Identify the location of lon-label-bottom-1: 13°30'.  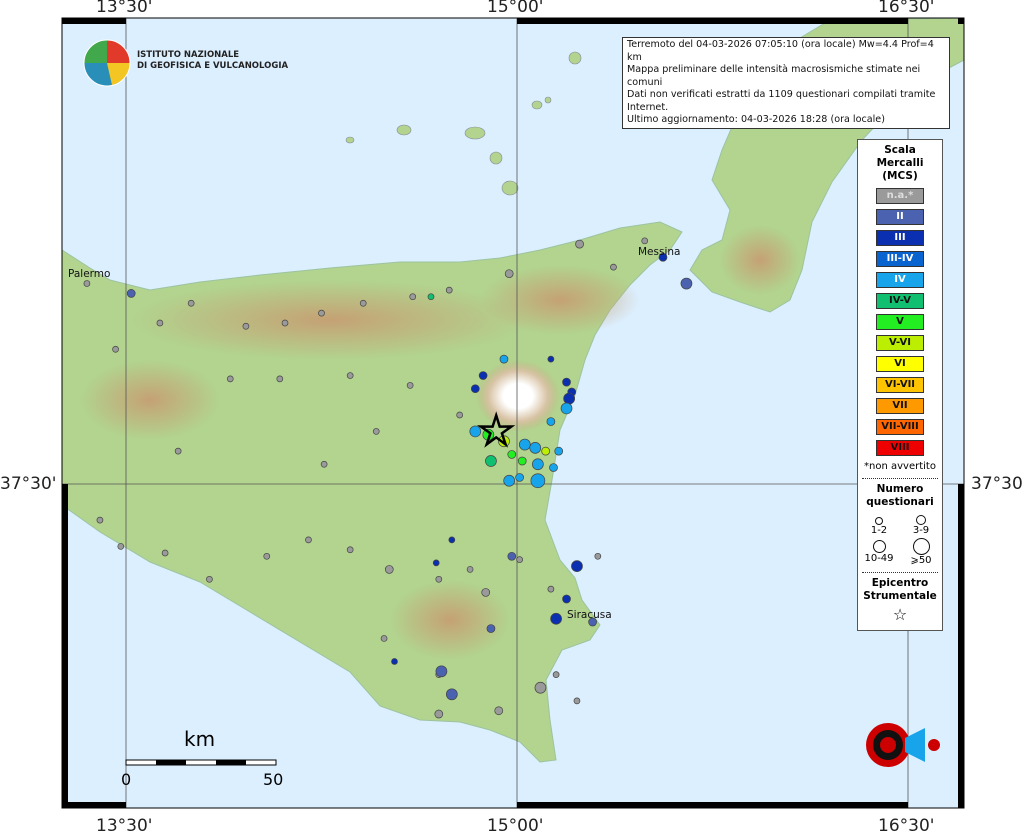
(124, 826).